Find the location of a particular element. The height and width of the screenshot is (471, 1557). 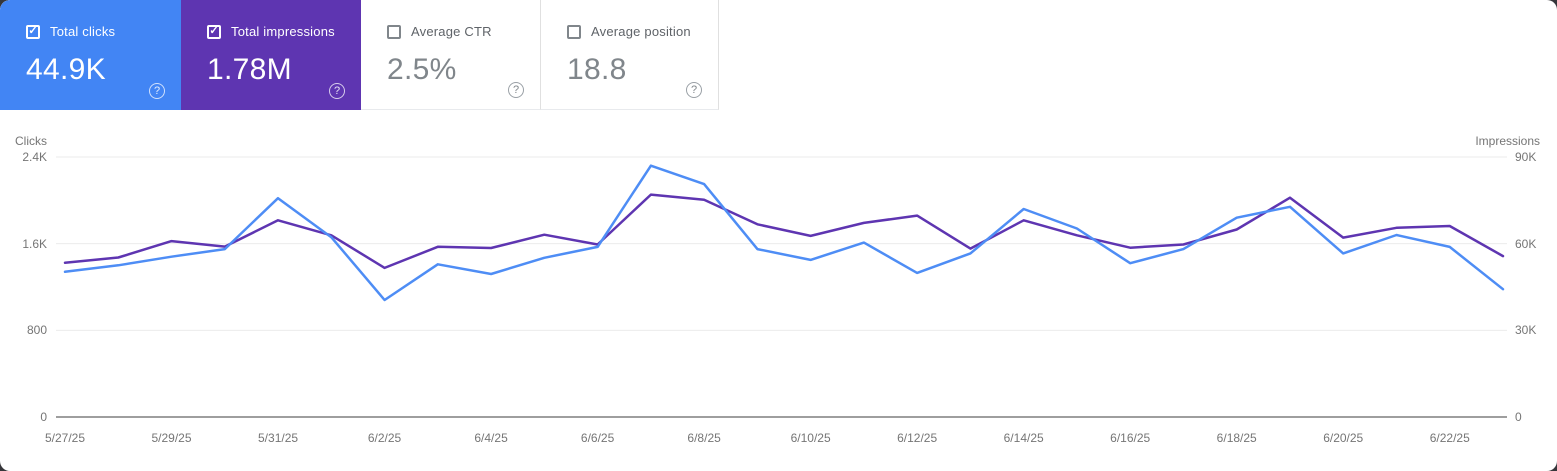

x-axis-tick-label: 6/20/25 is located at coordinates (1343, 438).